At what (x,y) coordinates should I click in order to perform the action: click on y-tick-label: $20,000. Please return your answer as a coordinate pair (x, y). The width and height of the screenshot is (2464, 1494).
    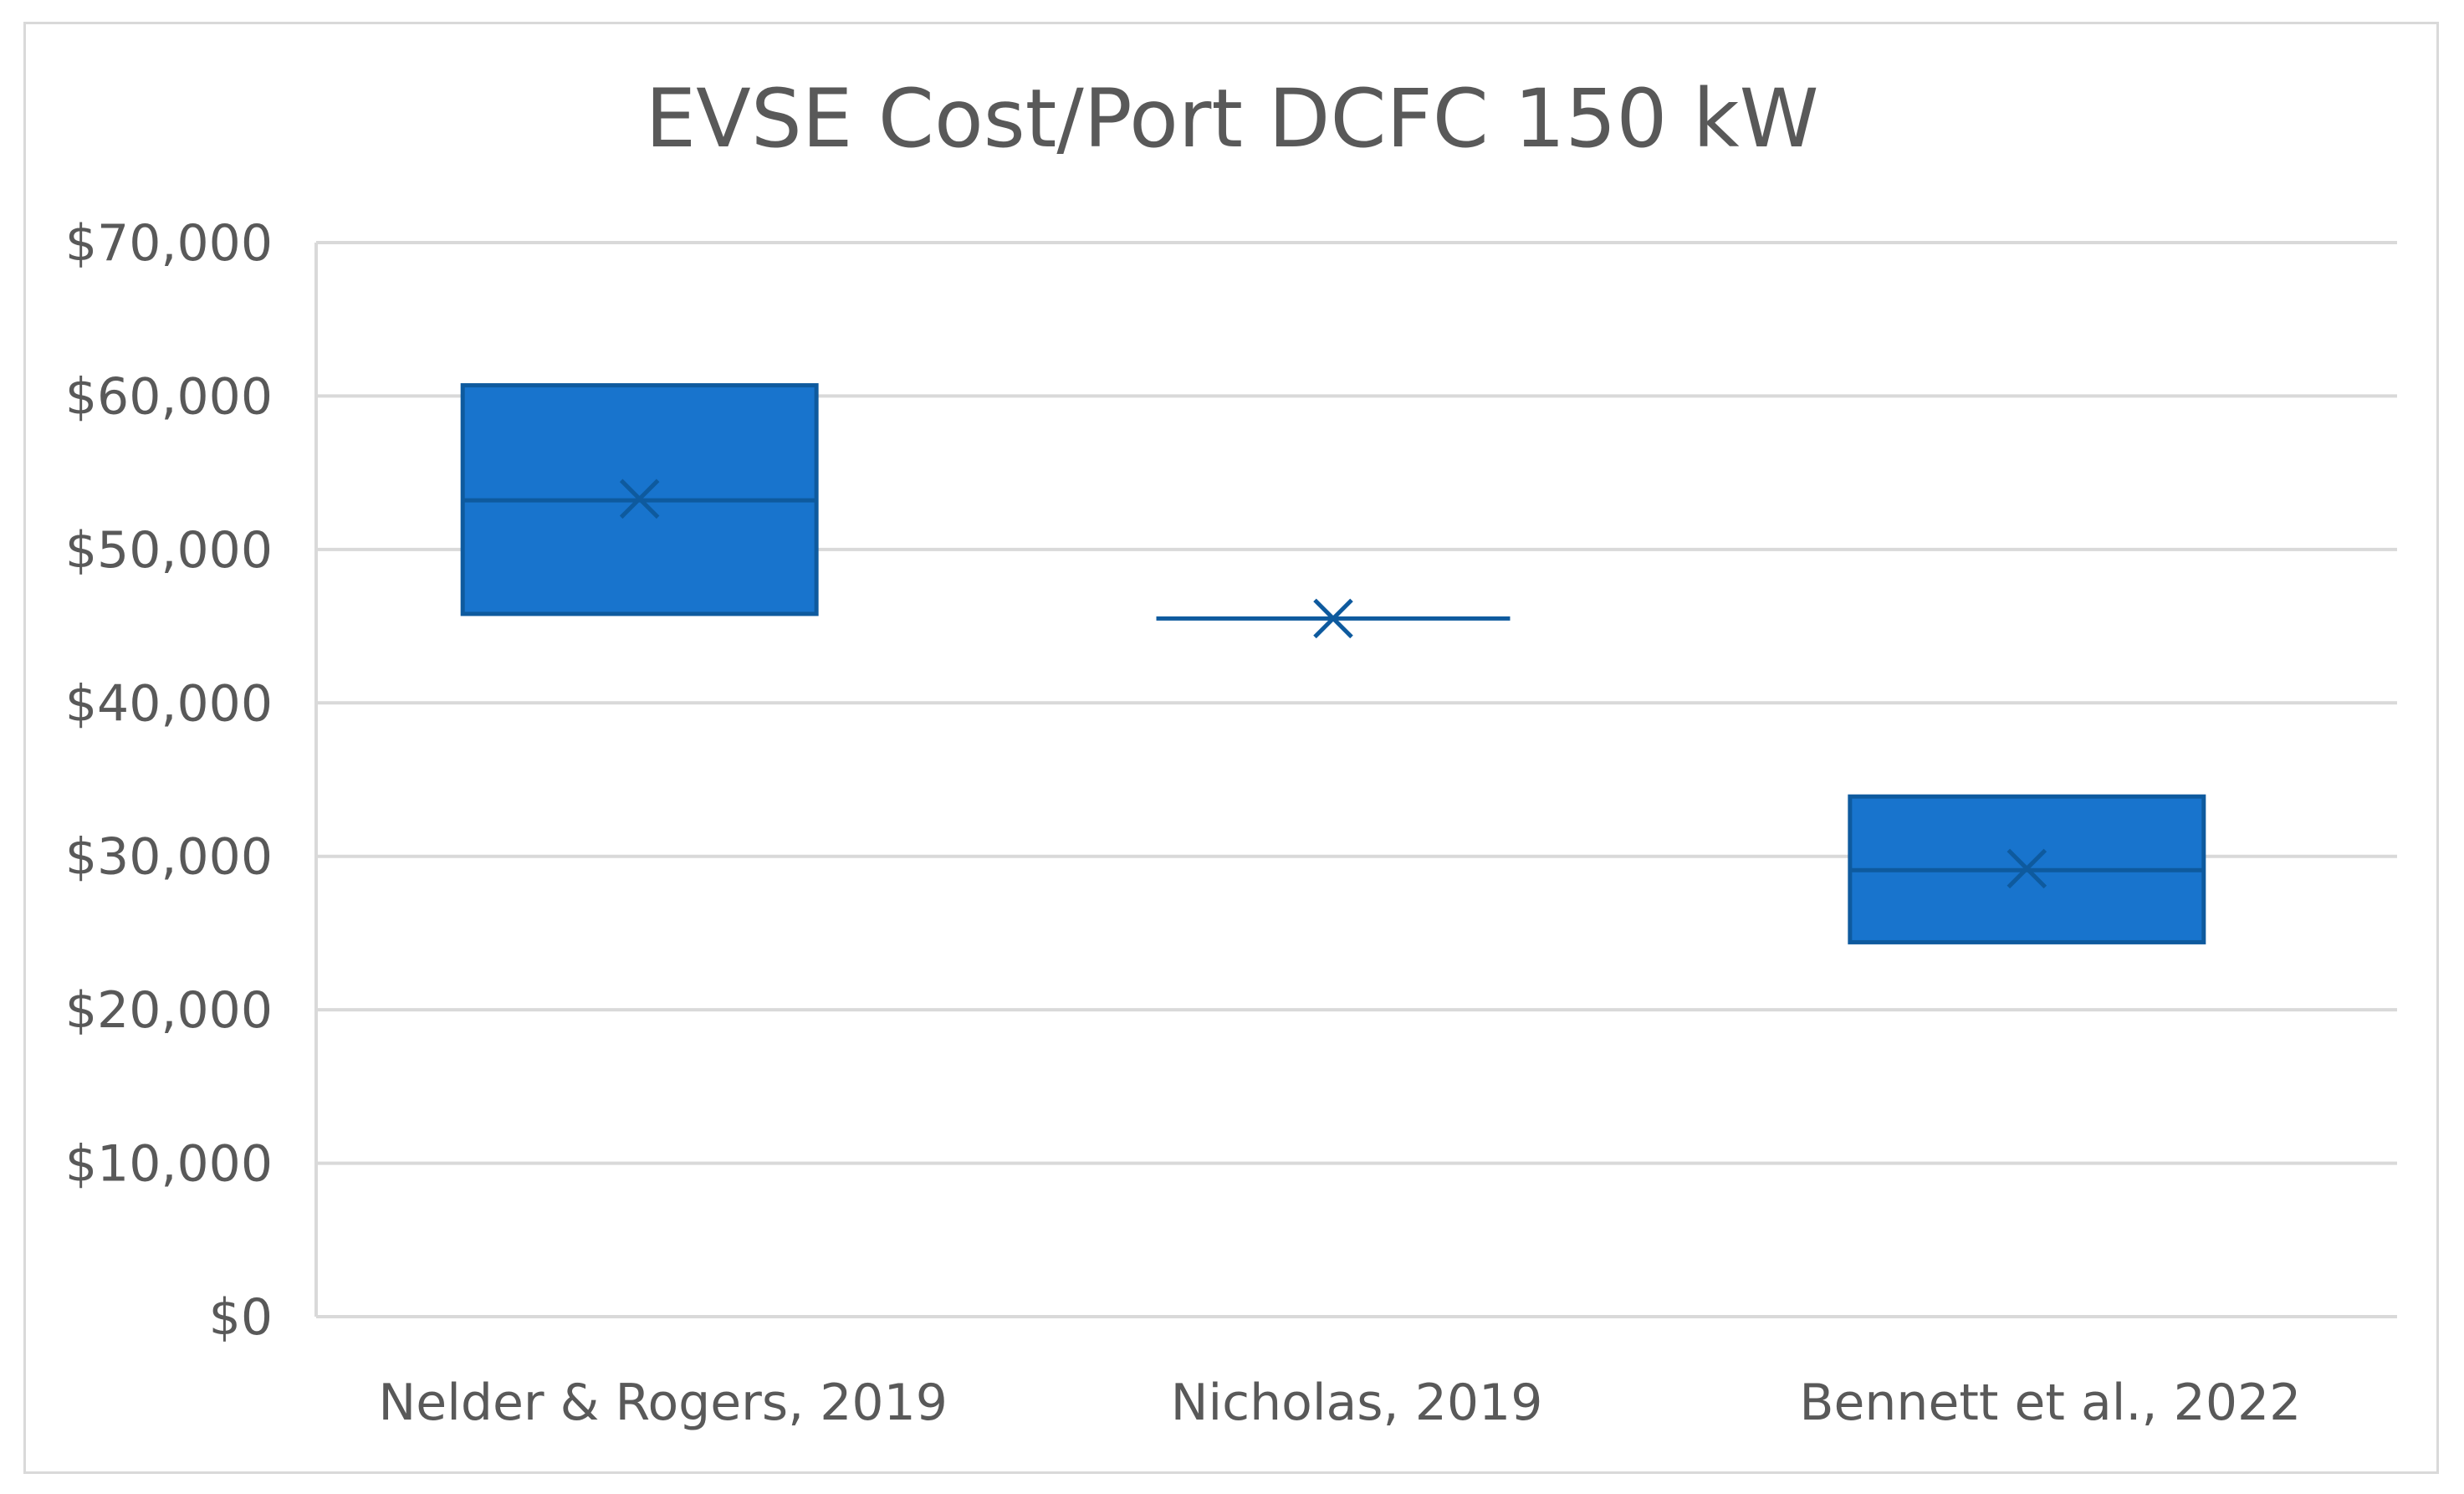
    Looking at the image, I should click on (169, 1010).